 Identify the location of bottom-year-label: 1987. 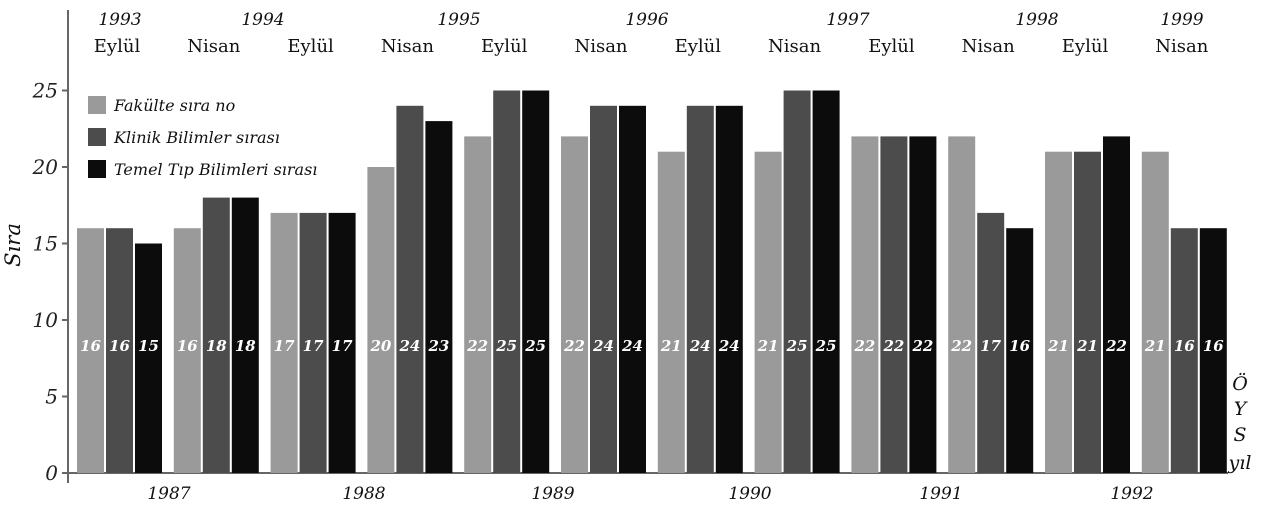
(168, 494).